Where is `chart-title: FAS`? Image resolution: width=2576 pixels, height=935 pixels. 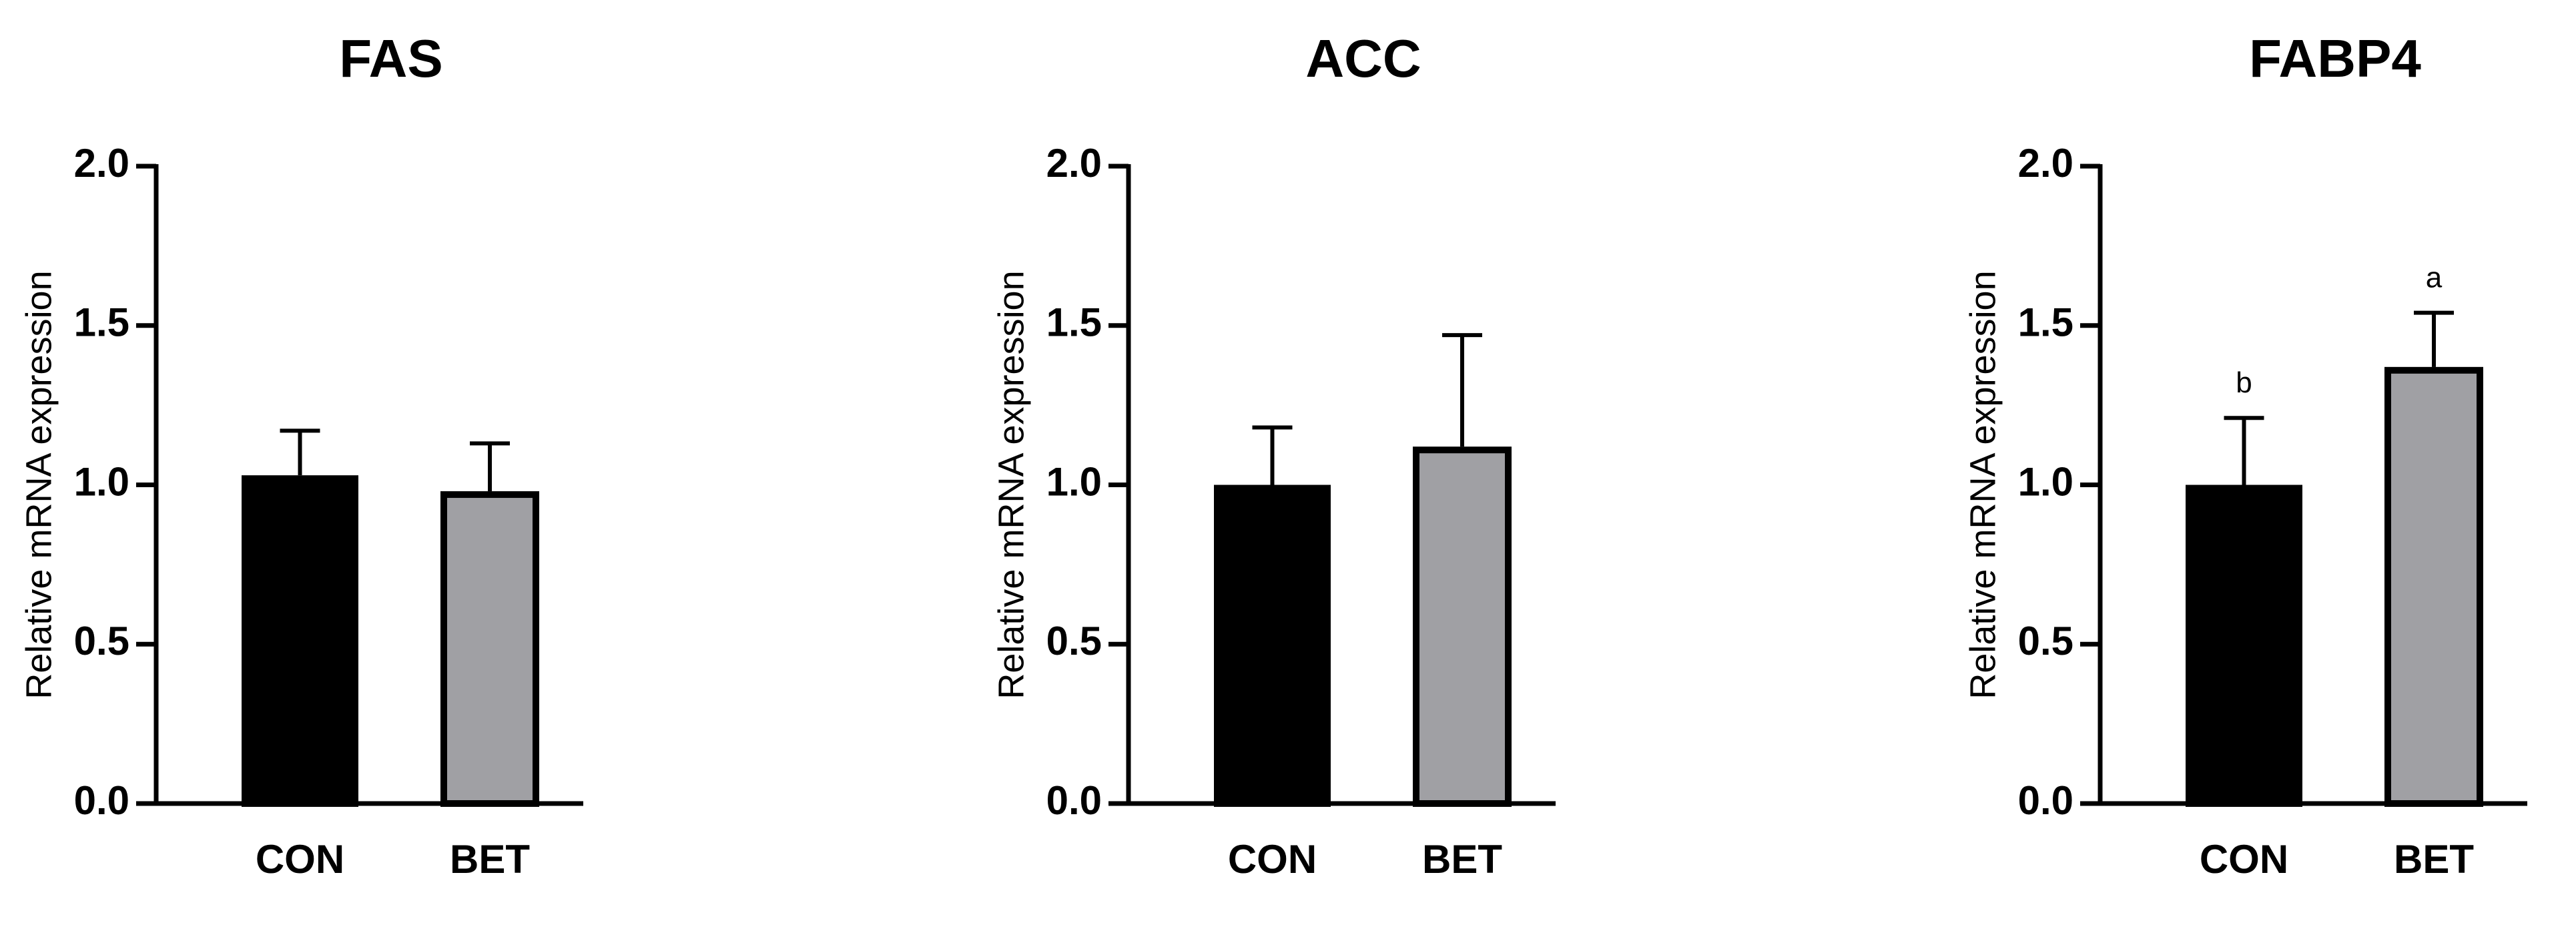 chart-title: FAS is located at coordinates (391, 58).